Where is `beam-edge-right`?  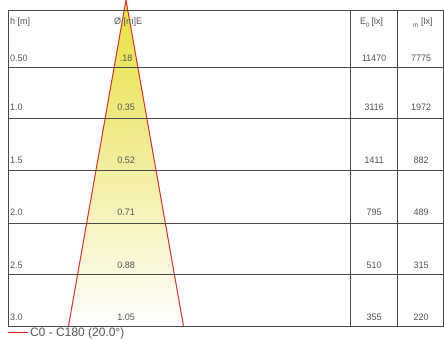
beam-edge-right is located at coordinates (155, 164).